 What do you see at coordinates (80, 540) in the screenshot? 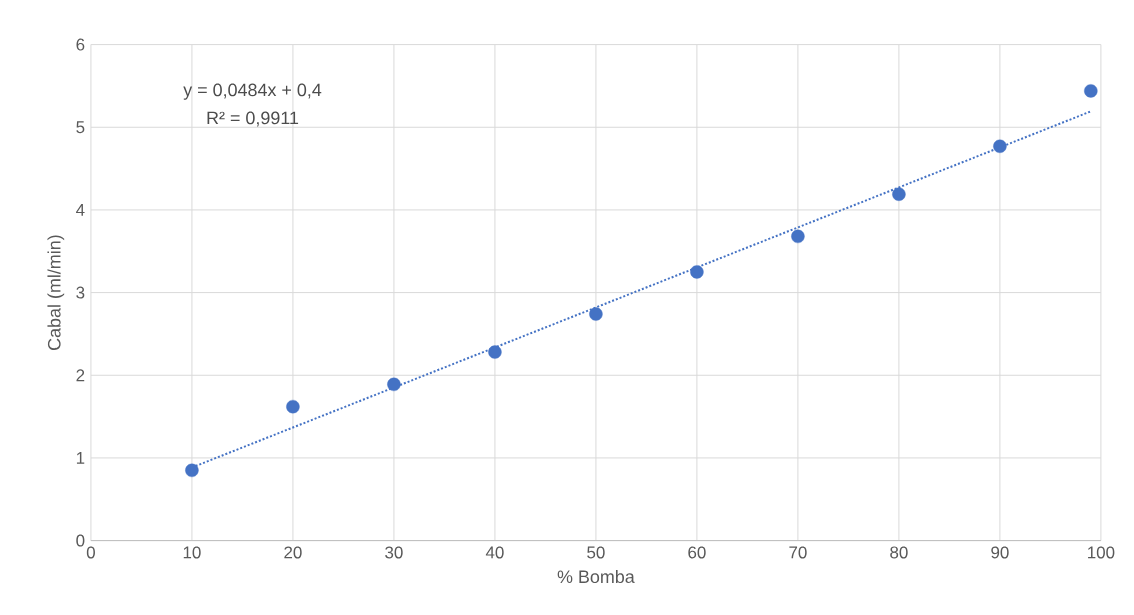
I see `y-tick-label: 0` at bounding box center [80, 540].